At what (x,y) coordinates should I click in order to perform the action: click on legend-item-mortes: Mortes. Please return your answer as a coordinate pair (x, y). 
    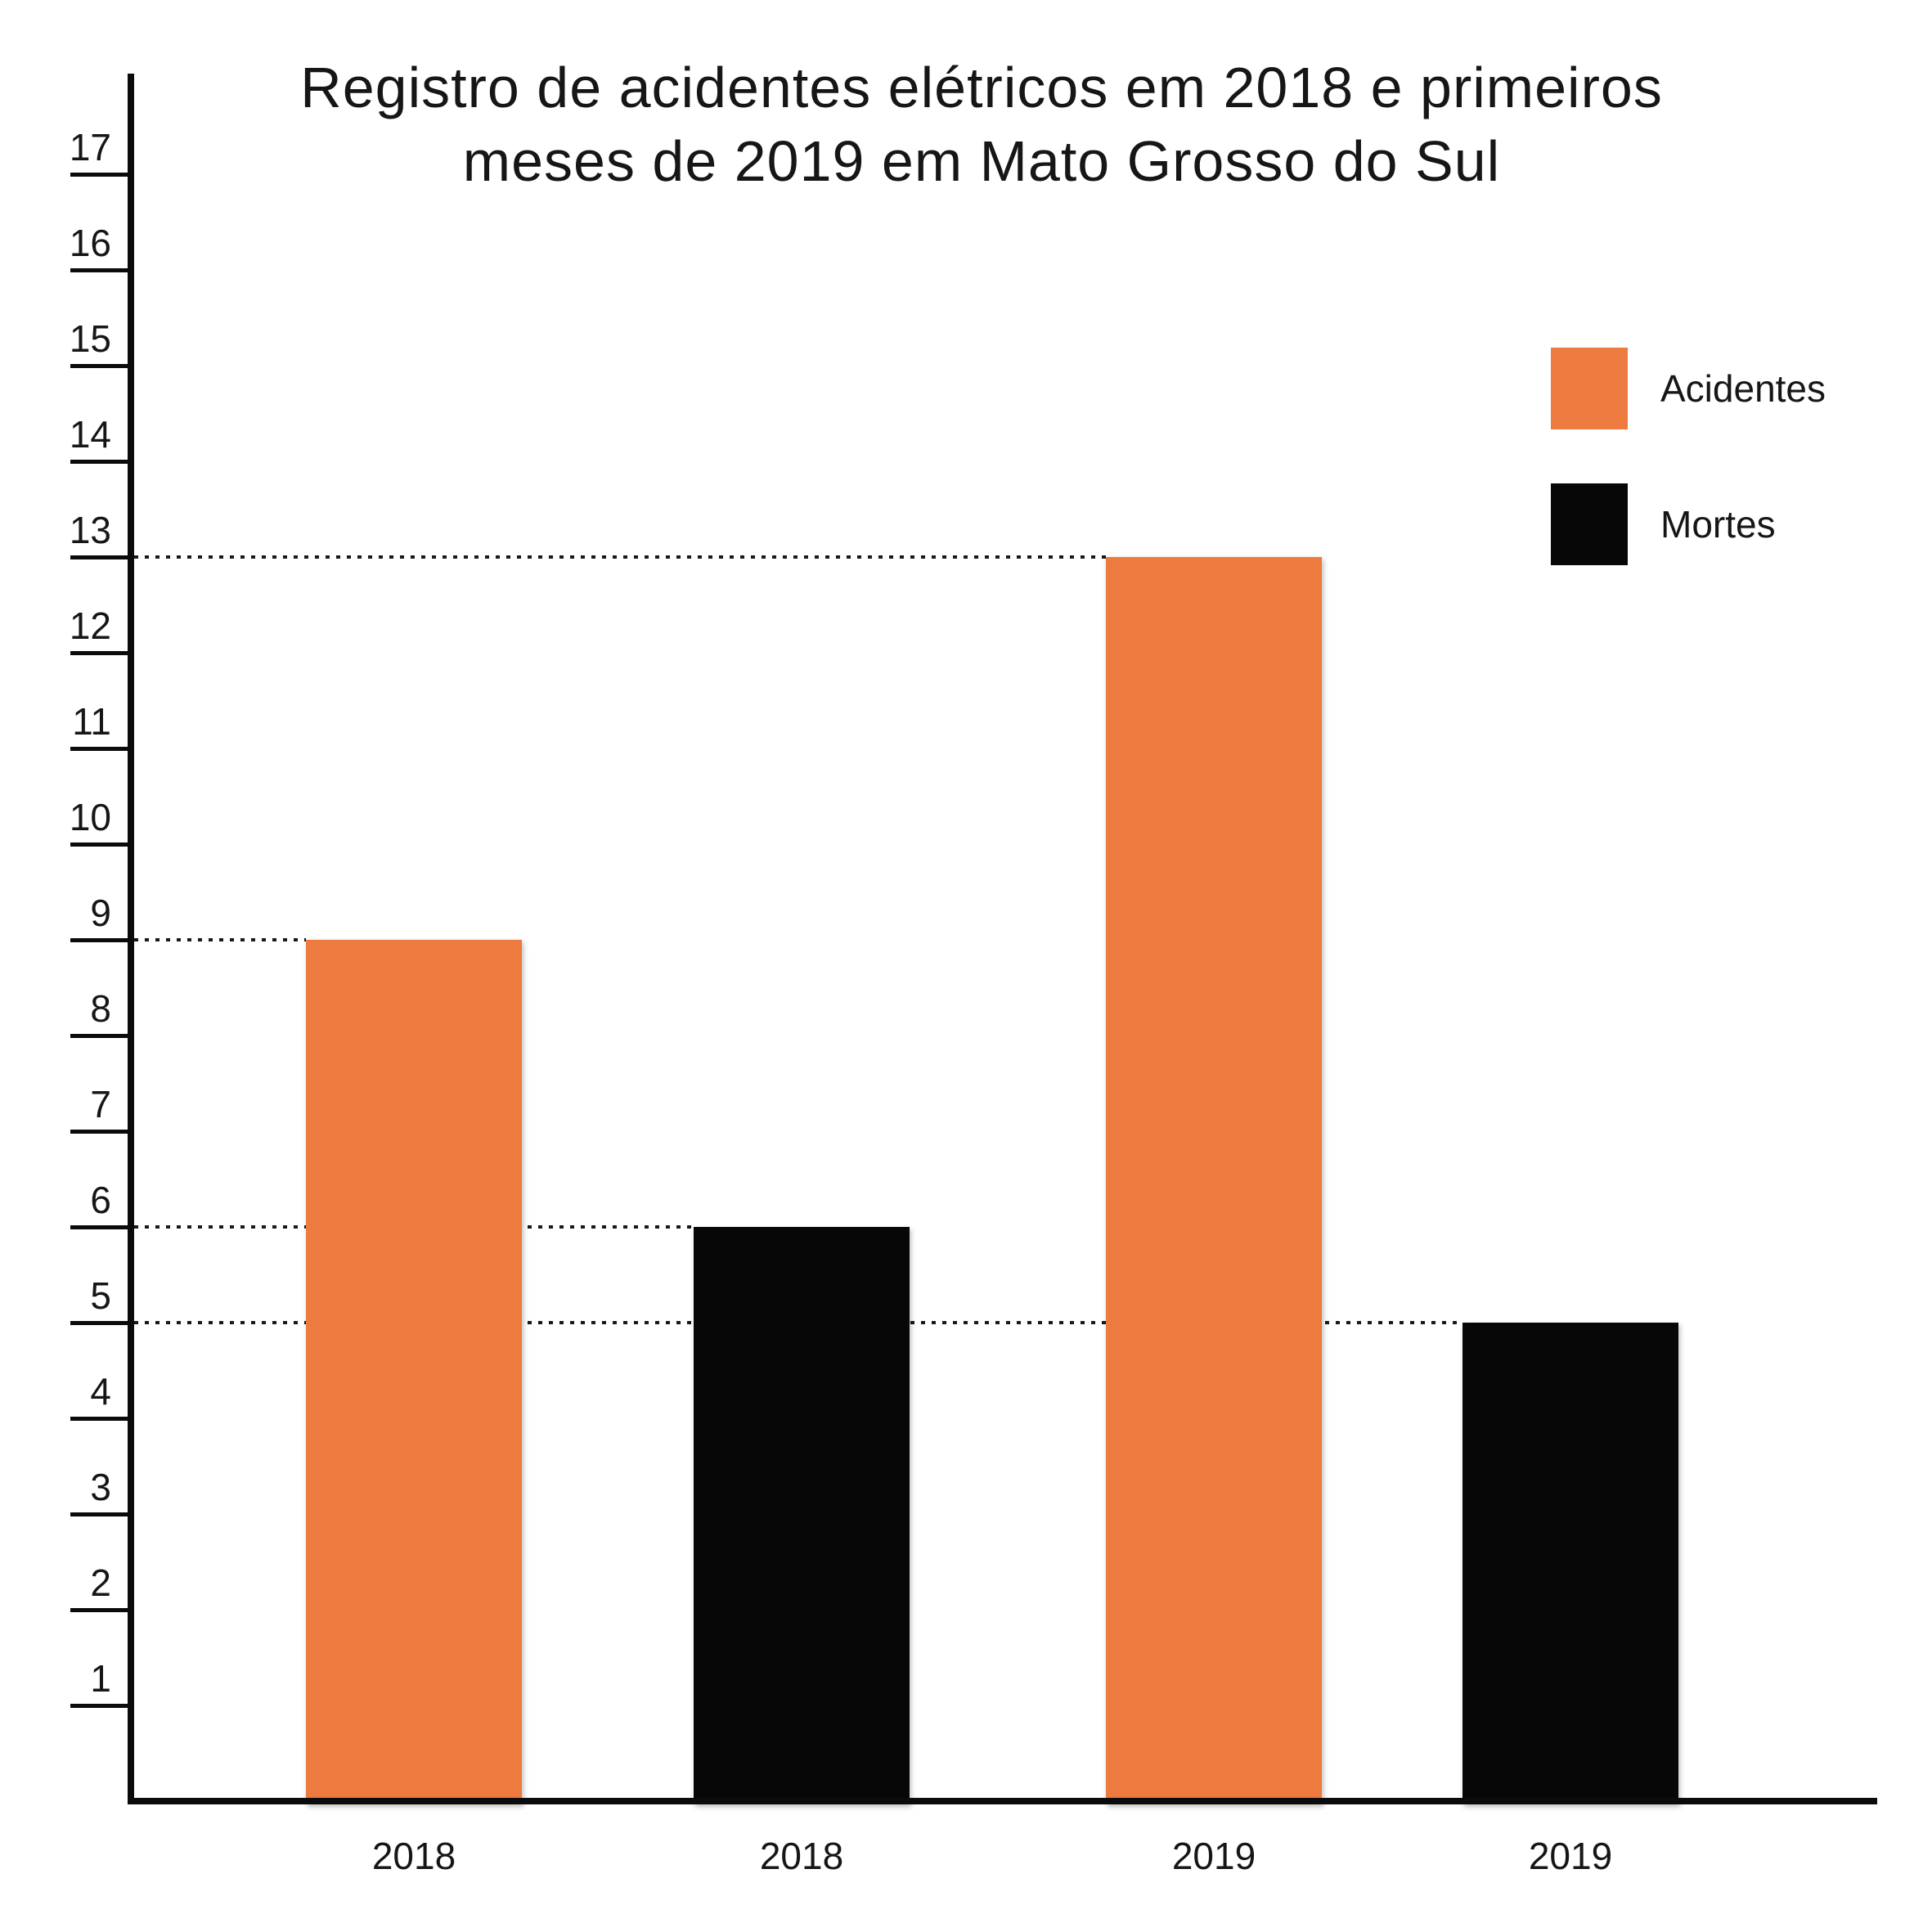
    Looking at the image, I should click on (1689, 524).